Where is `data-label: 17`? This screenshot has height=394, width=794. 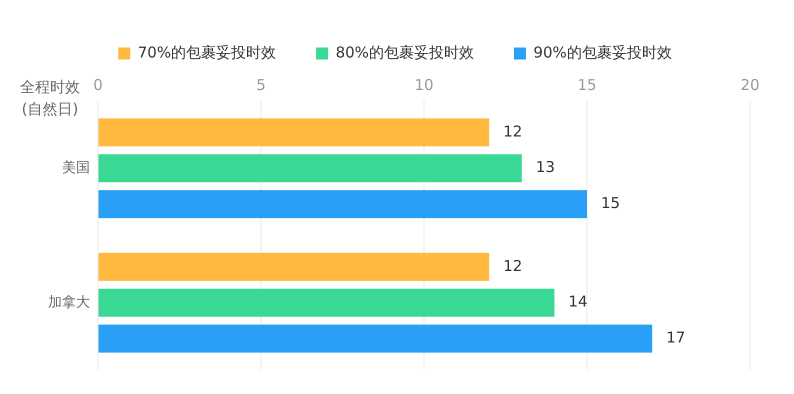
data-label: 17 is located at coordinates (676, 337).